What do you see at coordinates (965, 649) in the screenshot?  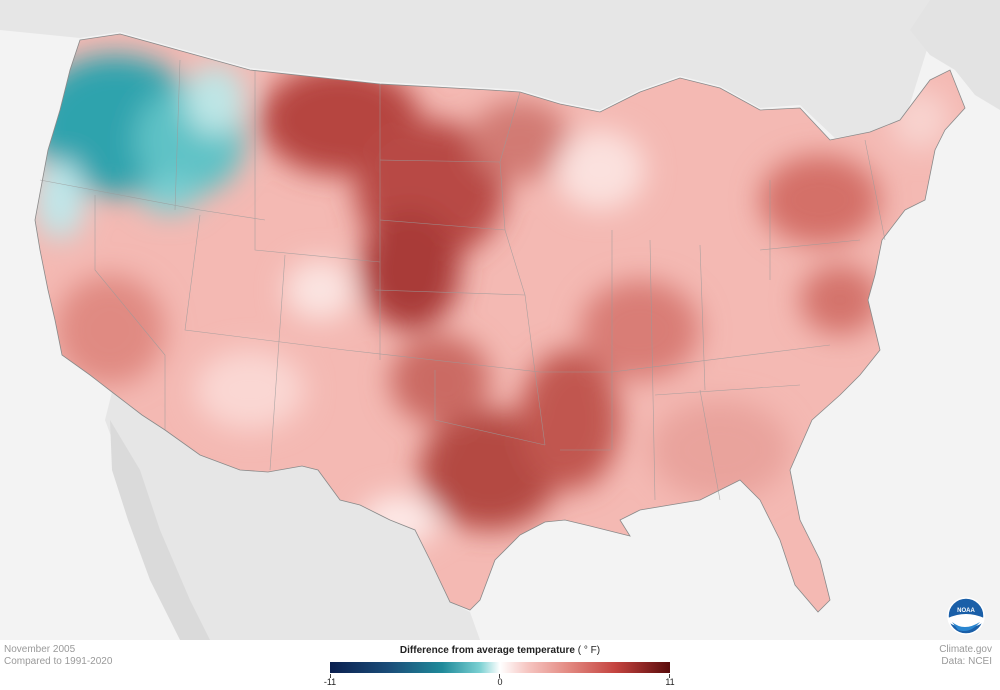 I see `credit-source: Climate.gov` at bounding box center [965, 649].